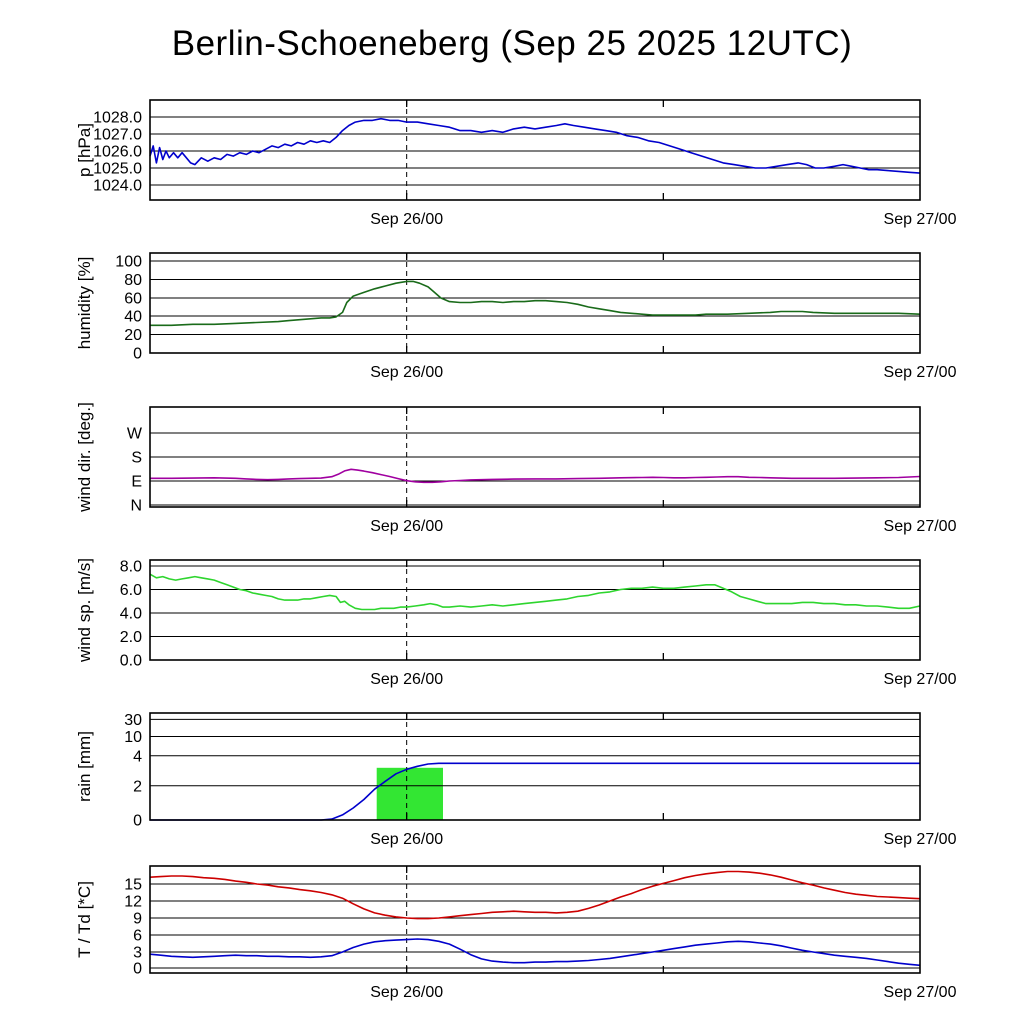  I want to click on y-tick-label: 4, so click(137, 756).